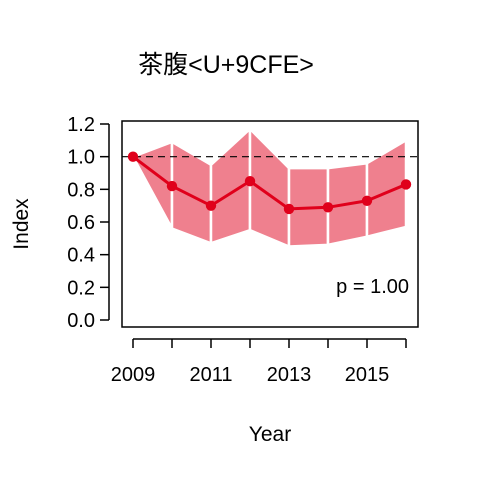 The image size is (480, 480). I want to click on x-tick-label: 2009, so click(133, 375).